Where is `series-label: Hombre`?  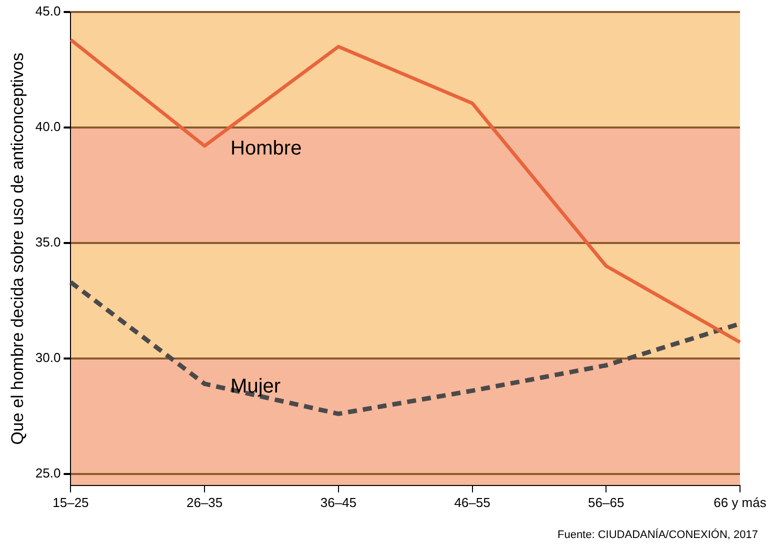 series-label: Hombre is located at coordinates (266, 148).